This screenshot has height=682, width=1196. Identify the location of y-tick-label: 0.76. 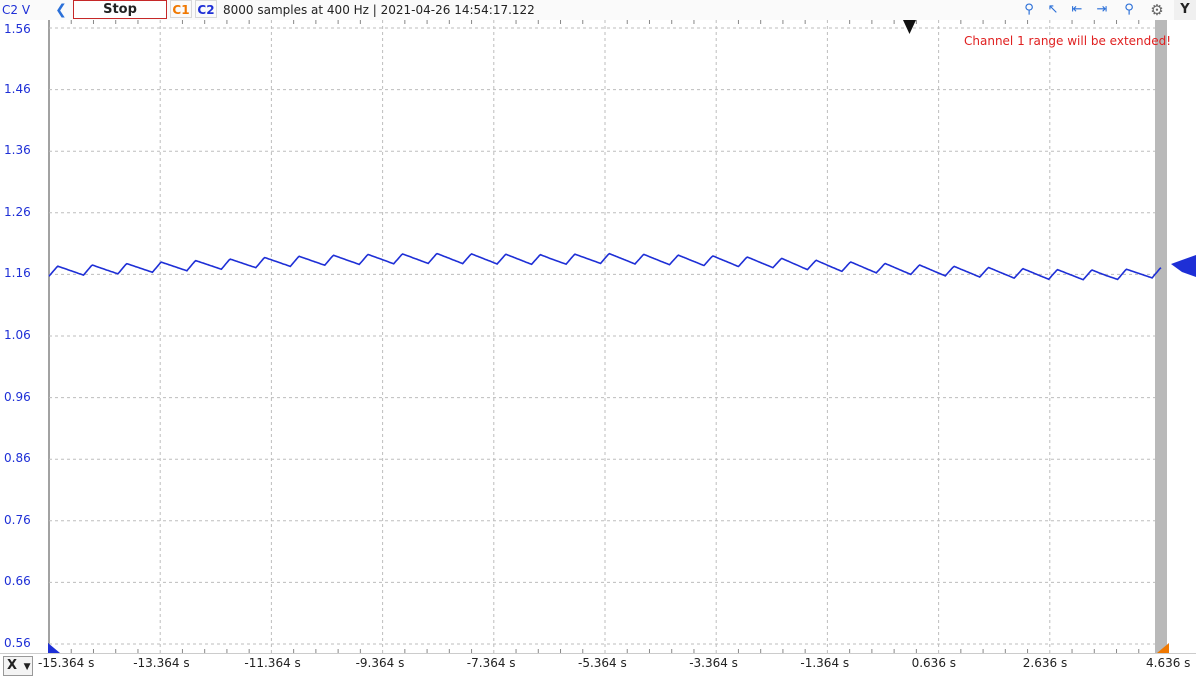
(17, 519).